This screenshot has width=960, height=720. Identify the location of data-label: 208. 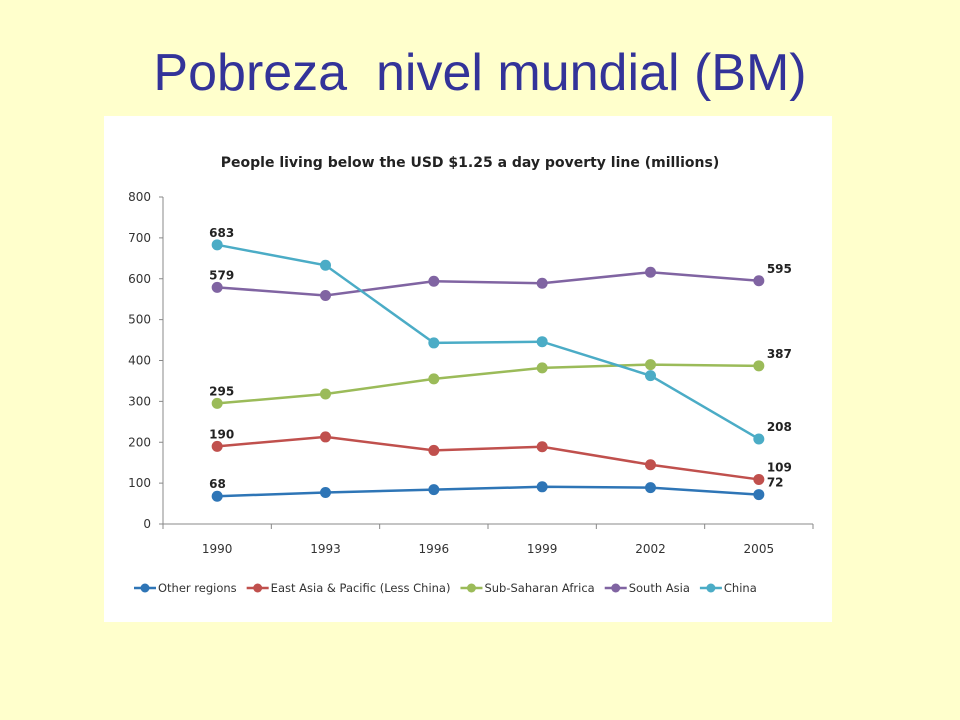
(779, 427).